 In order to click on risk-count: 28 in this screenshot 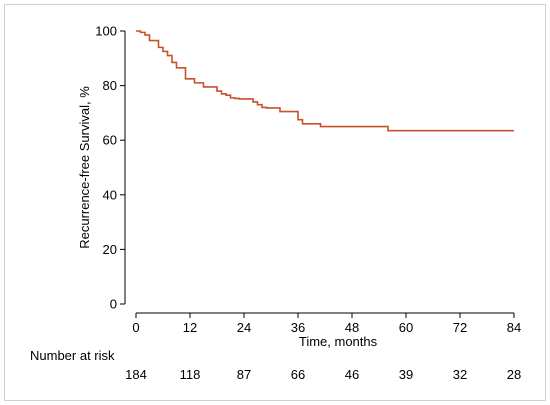, I will do `click(514, 374)`.